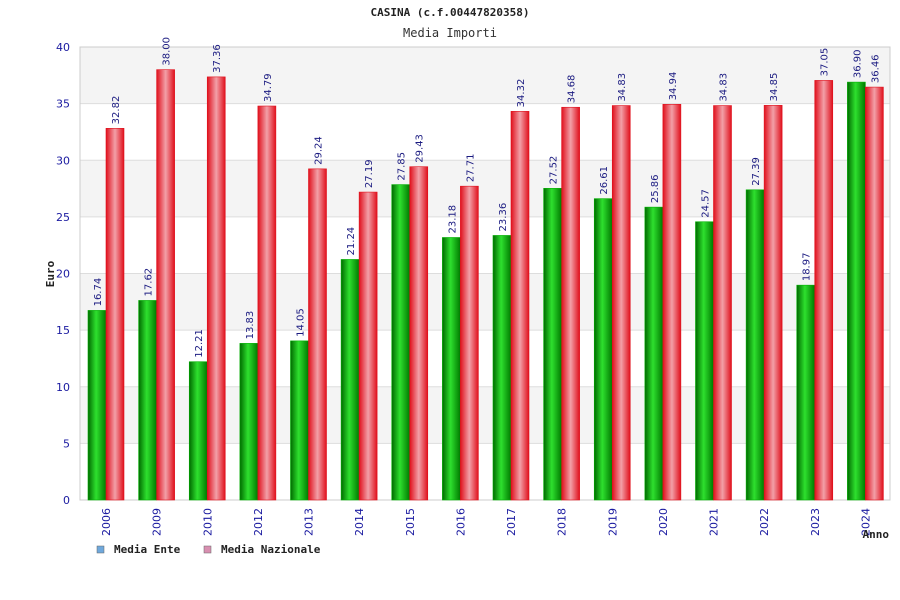  I want to click on x-tick-label: 2009, so click(157, 522).